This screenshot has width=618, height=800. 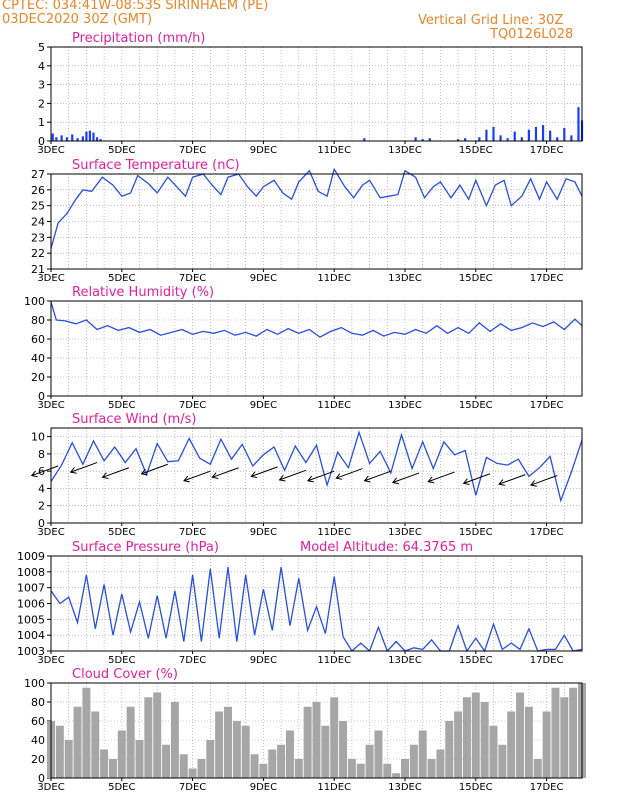 What do you see at coordinates (31, 651) in the screenshot?
I see `y-tick-label: 1003` at bounding box center [31, 651].